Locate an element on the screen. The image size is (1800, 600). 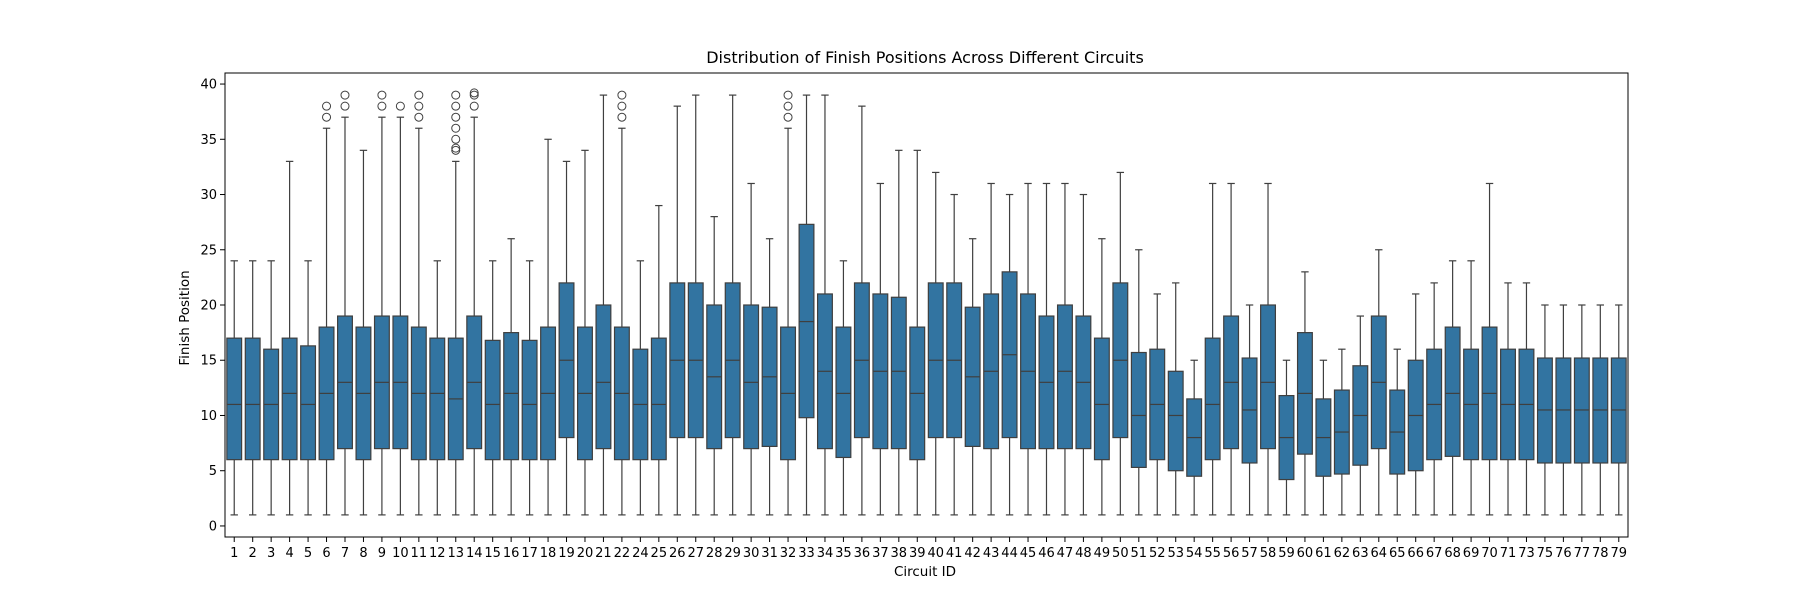
x-tick-label: 38 is located at coordinates (899, 553).